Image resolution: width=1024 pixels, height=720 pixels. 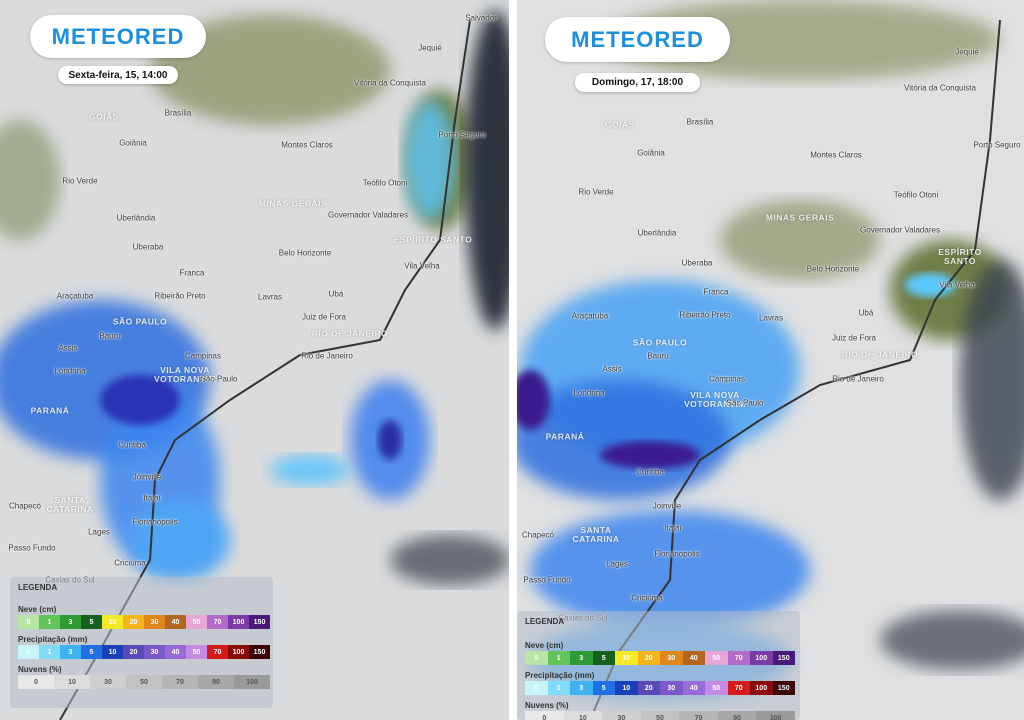 I want to click on city-label: Ubá, so click(x=336, y=294).